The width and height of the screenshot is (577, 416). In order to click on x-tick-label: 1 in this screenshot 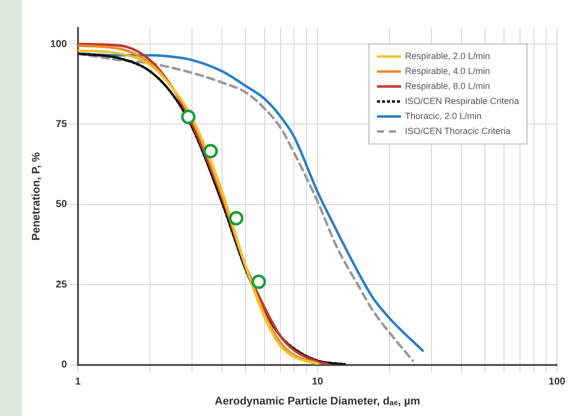, I will do `click(78, 382)`.